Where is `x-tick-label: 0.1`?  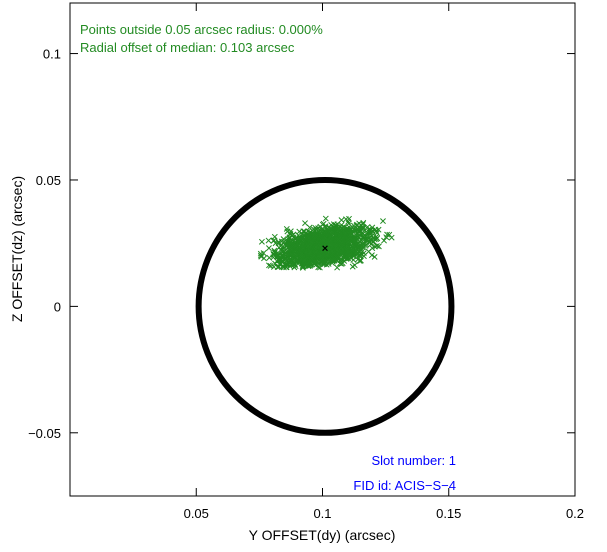
x-tick-label: 0.1 is located at coordinates (322, 513).